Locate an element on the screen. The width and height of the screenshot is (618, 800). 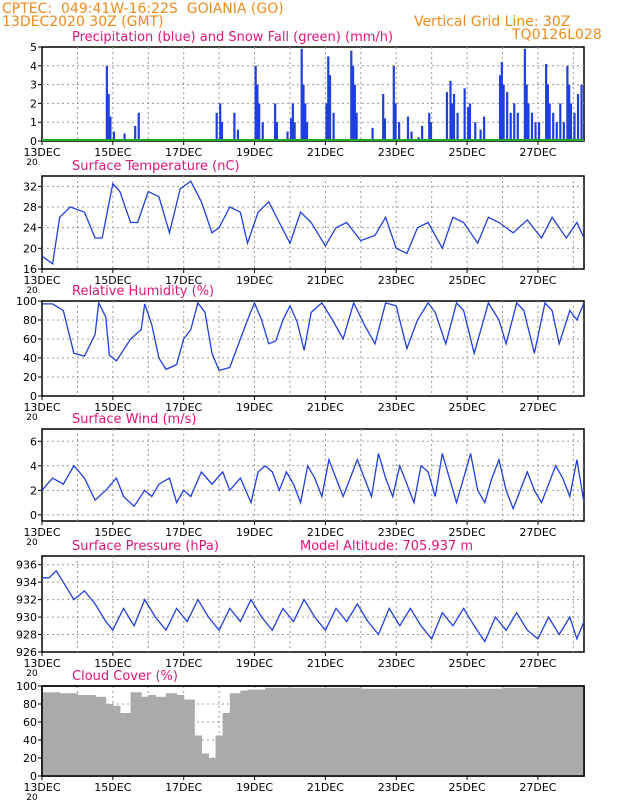
series-line is located at coordinates (313, 222).